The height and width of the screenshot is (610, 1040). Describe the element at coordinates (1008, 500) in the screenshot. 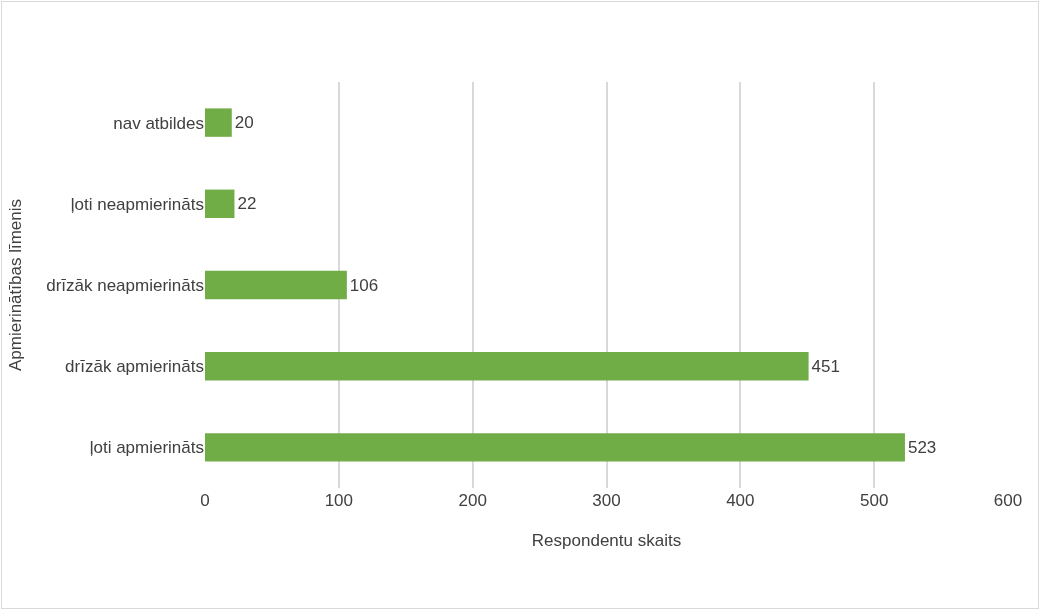

I see `x-tick-label: 600` at that location.